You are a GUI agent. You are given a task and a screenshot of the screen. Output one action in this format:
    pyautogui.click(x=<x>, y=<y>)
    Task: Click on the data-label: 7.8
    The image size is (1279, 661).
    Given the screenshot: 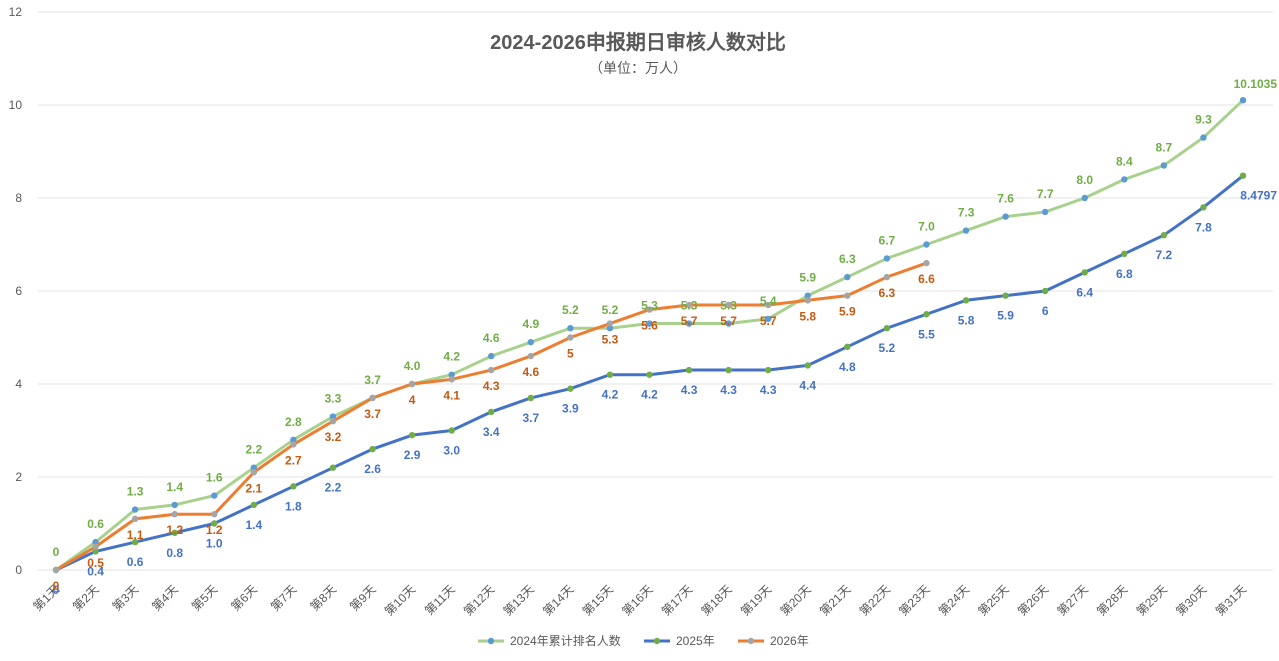 What is the action you would take?
    pyautogui.click(x=1203, y=227)
    